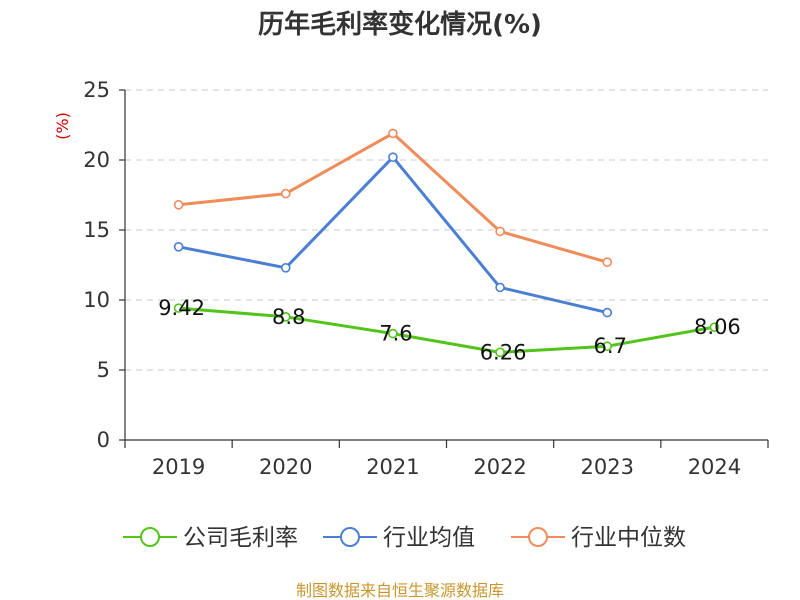  What do you see at coordinates (96, 160) in the screenshot?
I see `y-tick-label: 20` at bounding box center [96, 160].